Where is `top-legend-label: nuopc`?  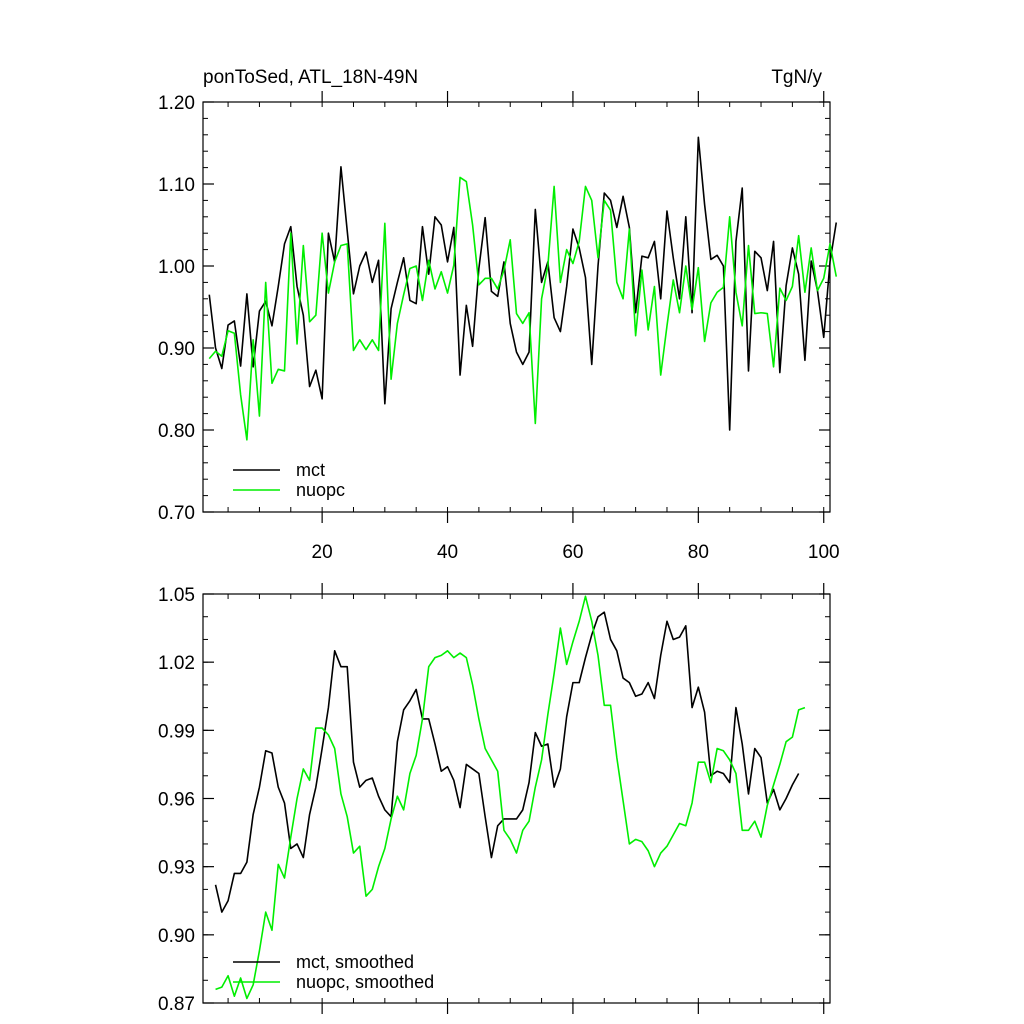 top-legend-label: nuopc is located at coordinates (320, 490).